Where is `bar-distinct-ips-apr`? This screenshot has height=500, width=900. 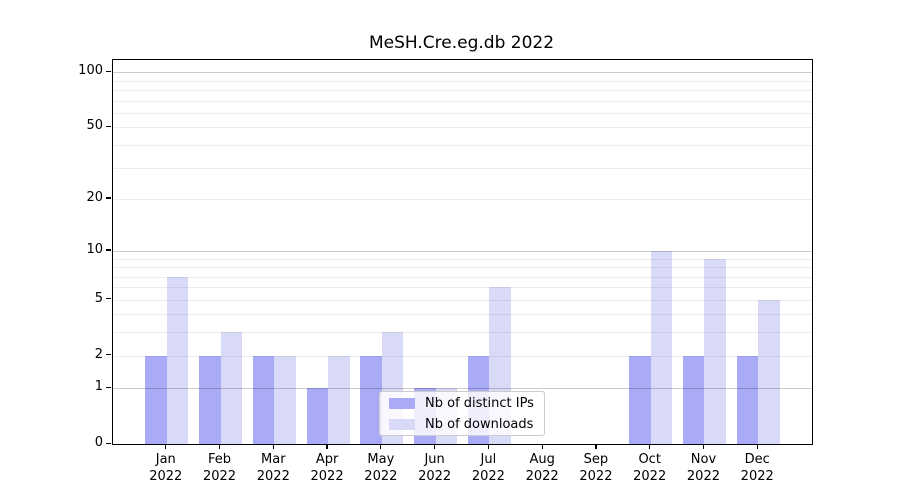
bar-distinct-ips-apr is located at coordinates (317, 416).